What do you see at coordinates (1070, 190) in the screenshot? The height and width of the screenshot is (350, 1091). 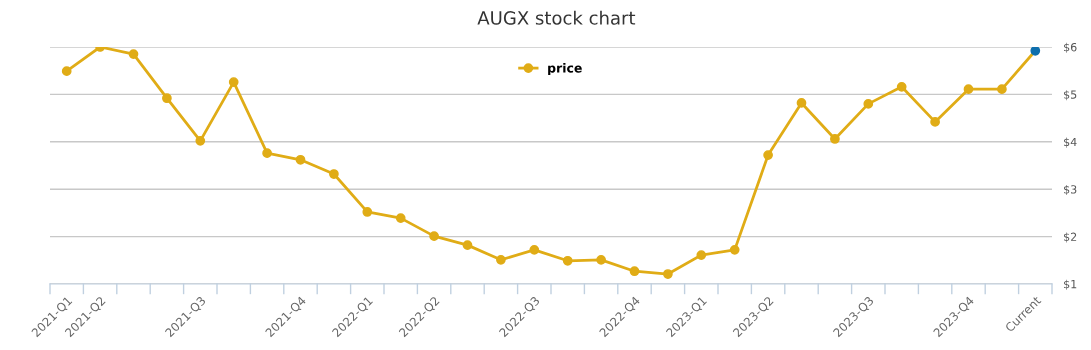 I see `y-tick-label: $3` at bounding box center [1070, 190].